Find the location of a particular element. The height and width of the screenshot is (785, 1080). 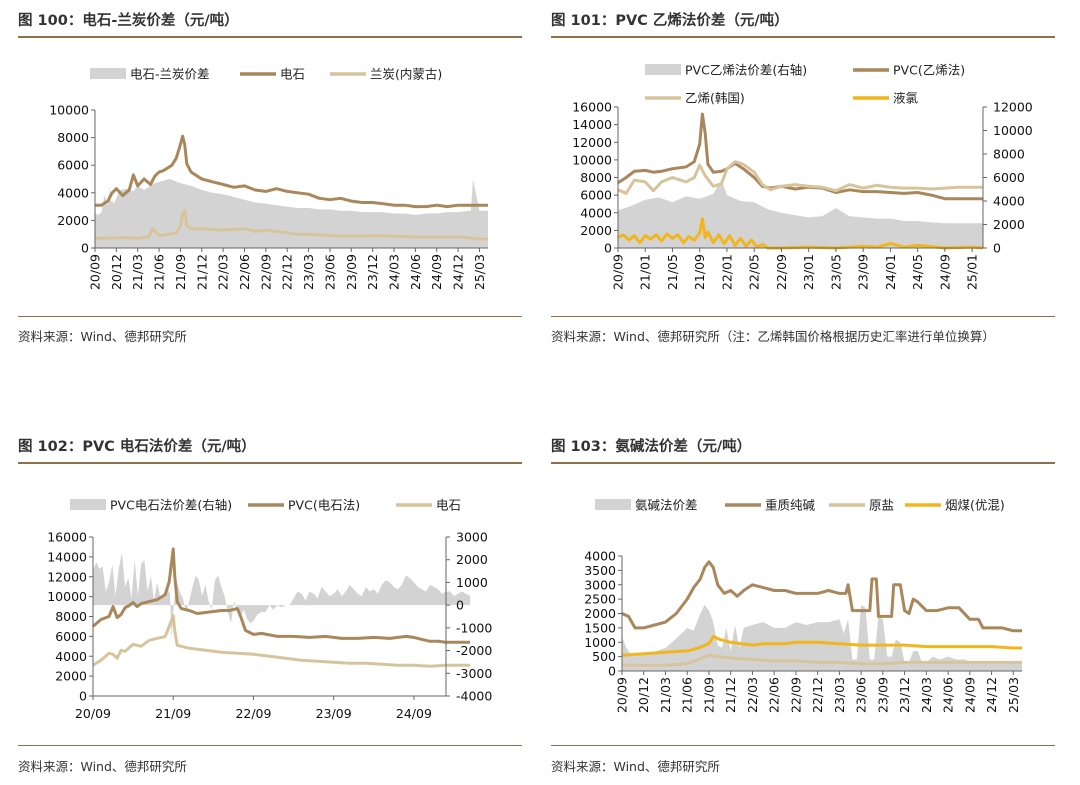

y-tick-label: 3500 is located at coordinates (600, 570).